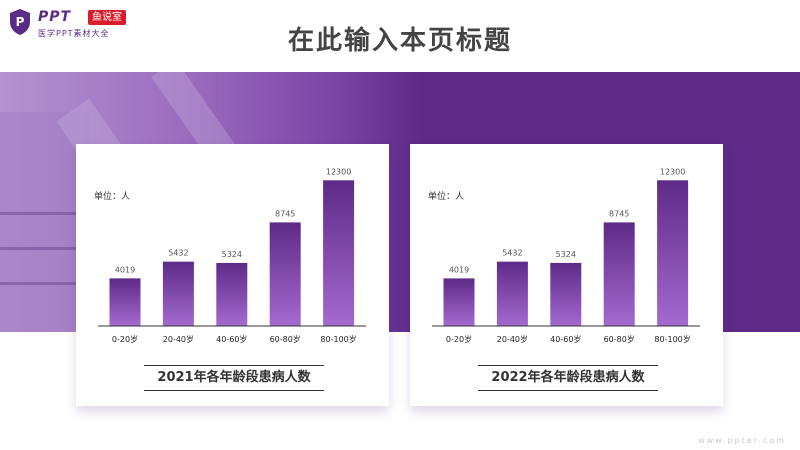  I want to click on watermark: www.ppter.com, so click(742, 440).